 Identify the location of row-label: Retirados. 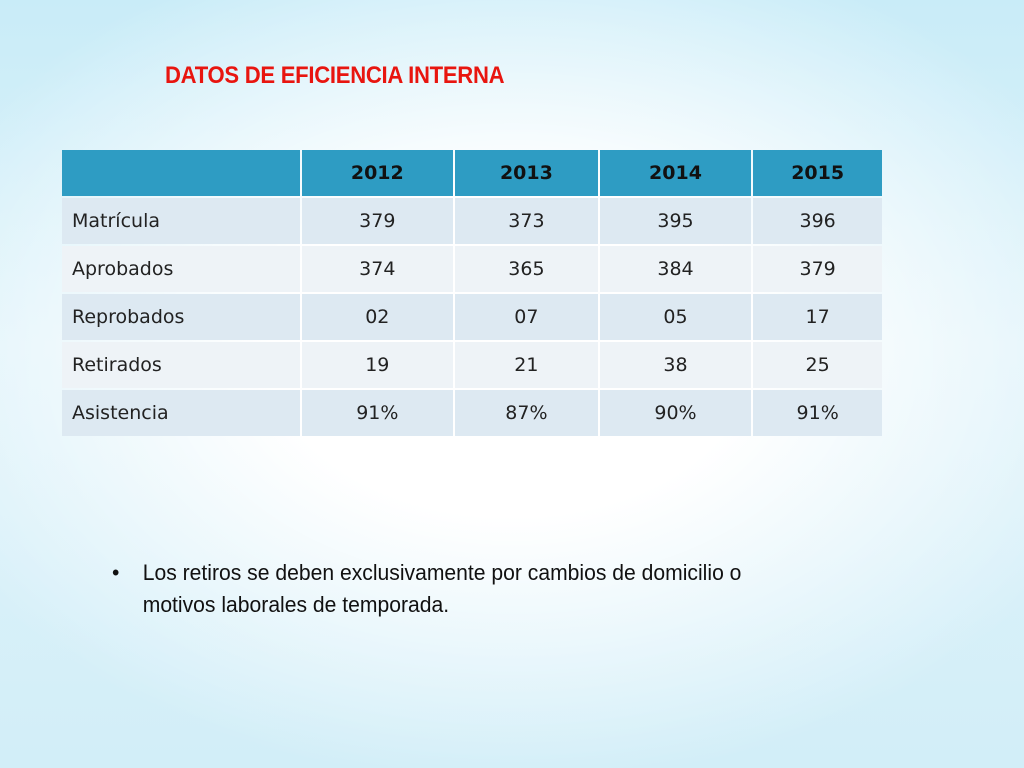
(181, 365).